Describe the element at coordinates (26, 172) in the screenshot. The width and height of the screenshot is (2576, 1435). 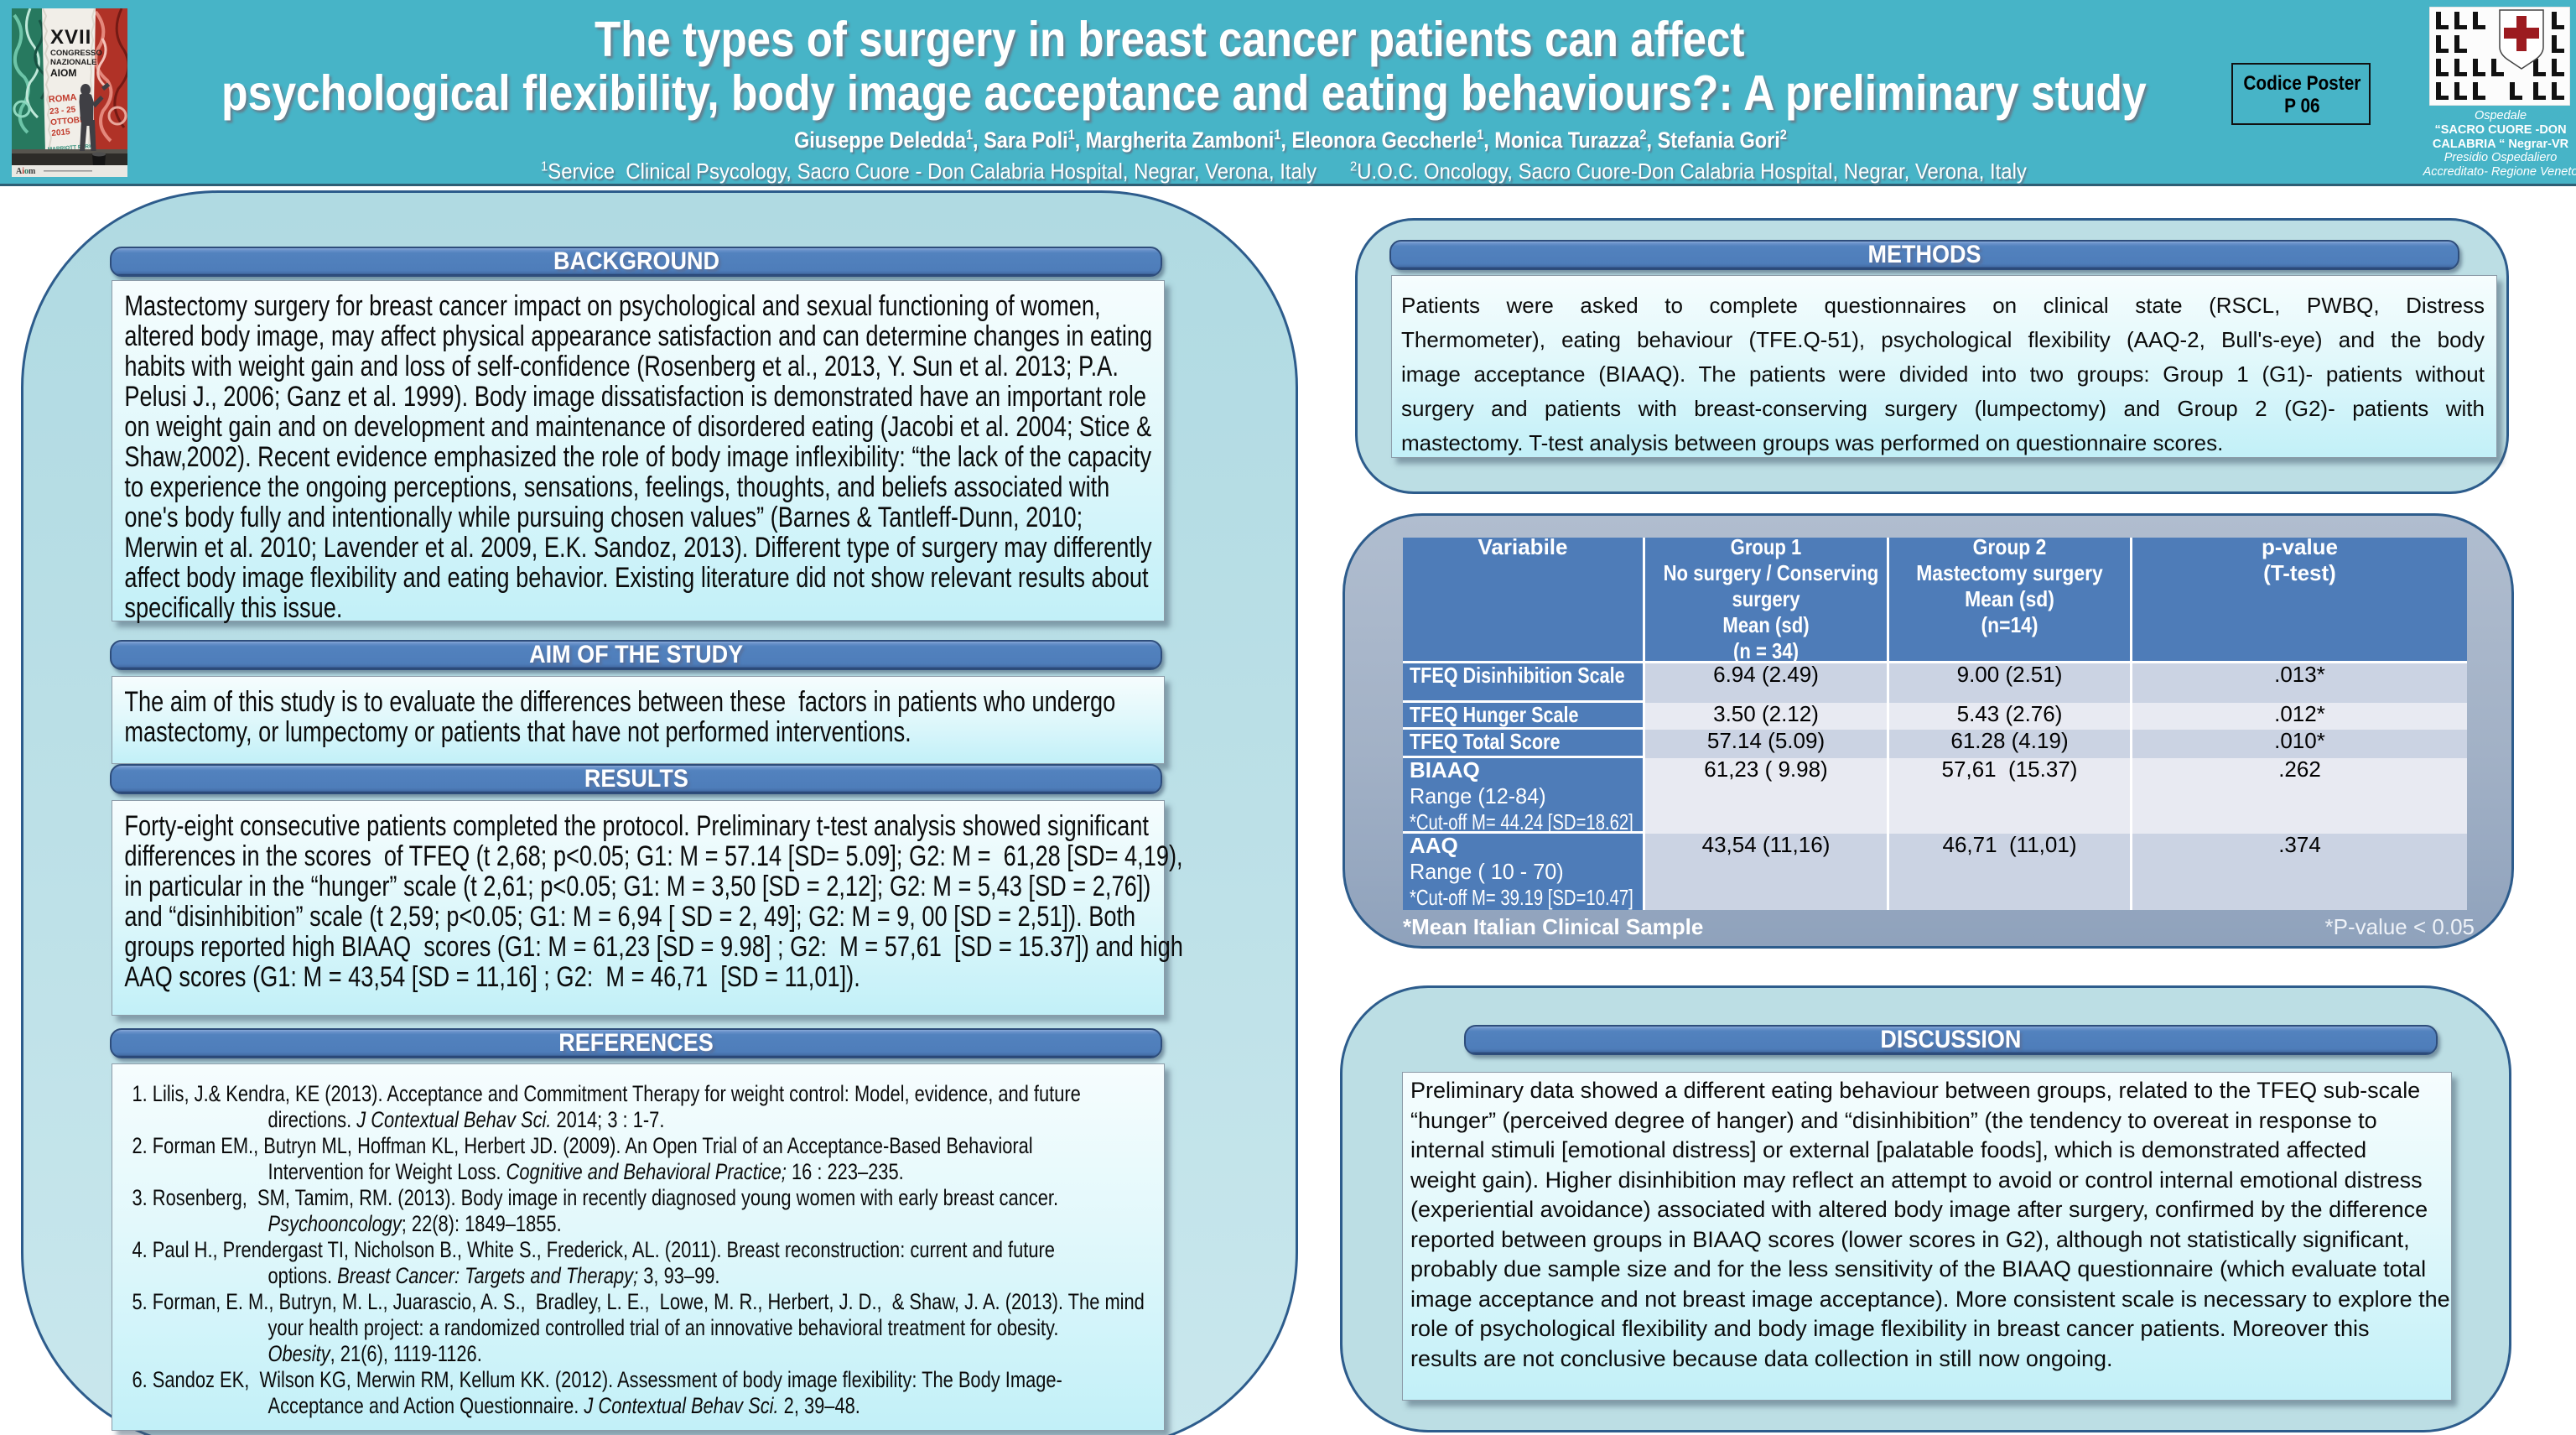
I see `svg-text: Aiom` at that location.